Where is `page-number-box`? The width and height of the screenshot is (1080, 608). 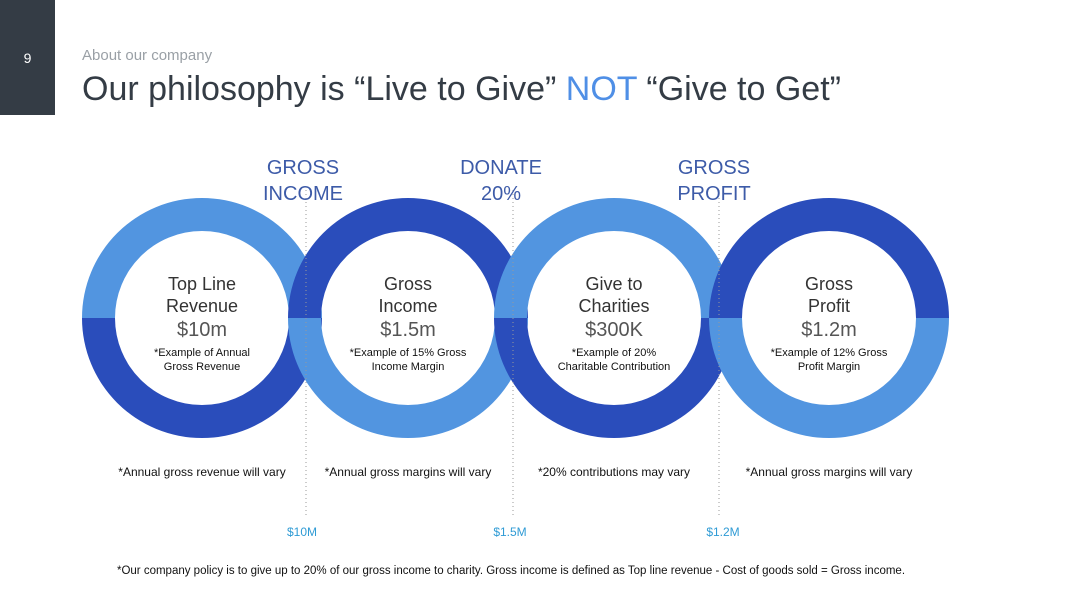 page-number-box is located at coordinates (27, 57).